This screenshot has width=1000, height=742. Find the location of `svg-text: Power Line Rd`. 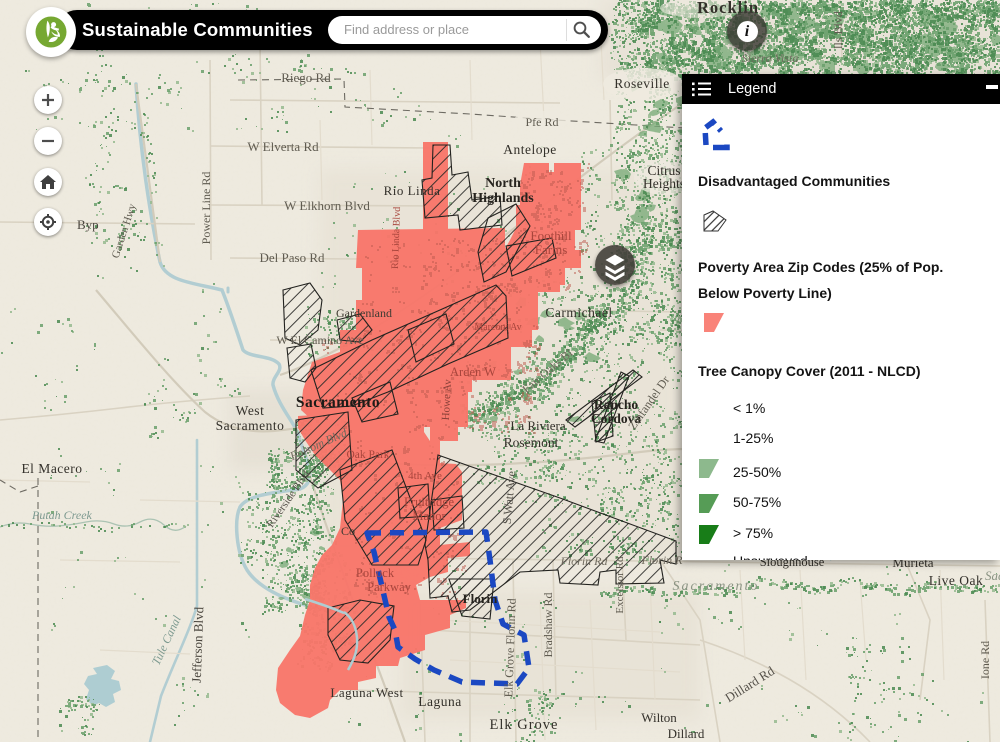

svg-text: Power Line Rd is located at coordinates (206, 208).